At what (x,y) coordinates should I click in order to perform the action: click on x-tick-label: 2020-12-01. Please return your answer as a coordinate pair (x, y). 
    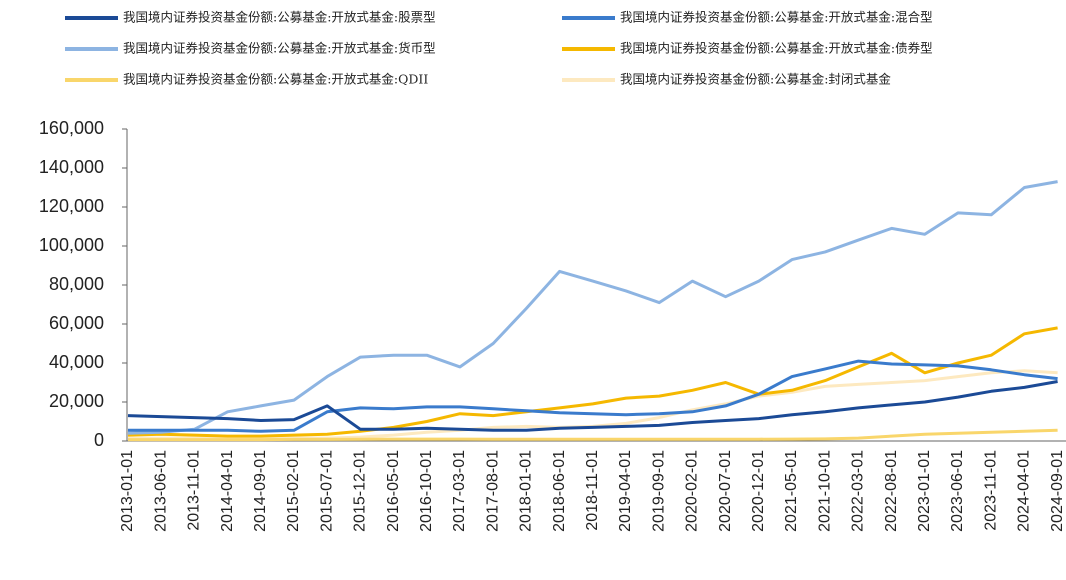
    Looking at the image, I should click on (758, 491).